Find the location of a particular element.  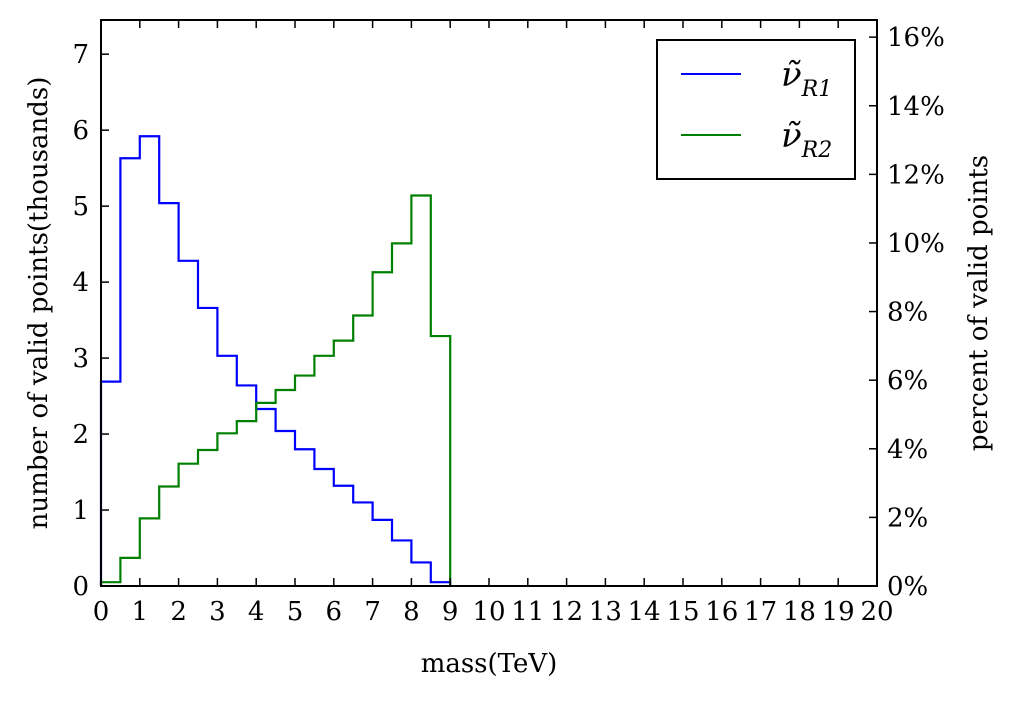

x-tick-label: 2 is located at coordinates (178, 612).